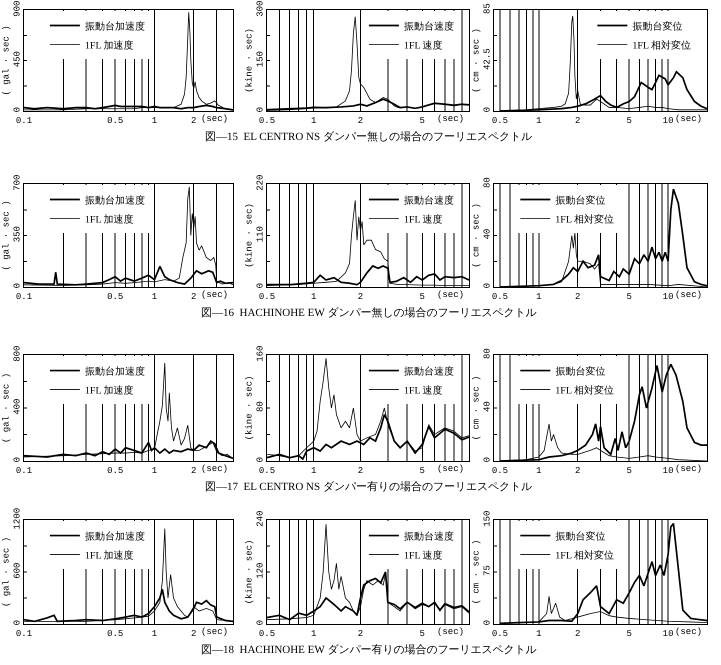  Describe the element at coordinates (368, 486) in the screenshot. I see `text: 図—17 EL CENTRO NS ダンパー有りの場合のフーリエスペクトル` at that location.